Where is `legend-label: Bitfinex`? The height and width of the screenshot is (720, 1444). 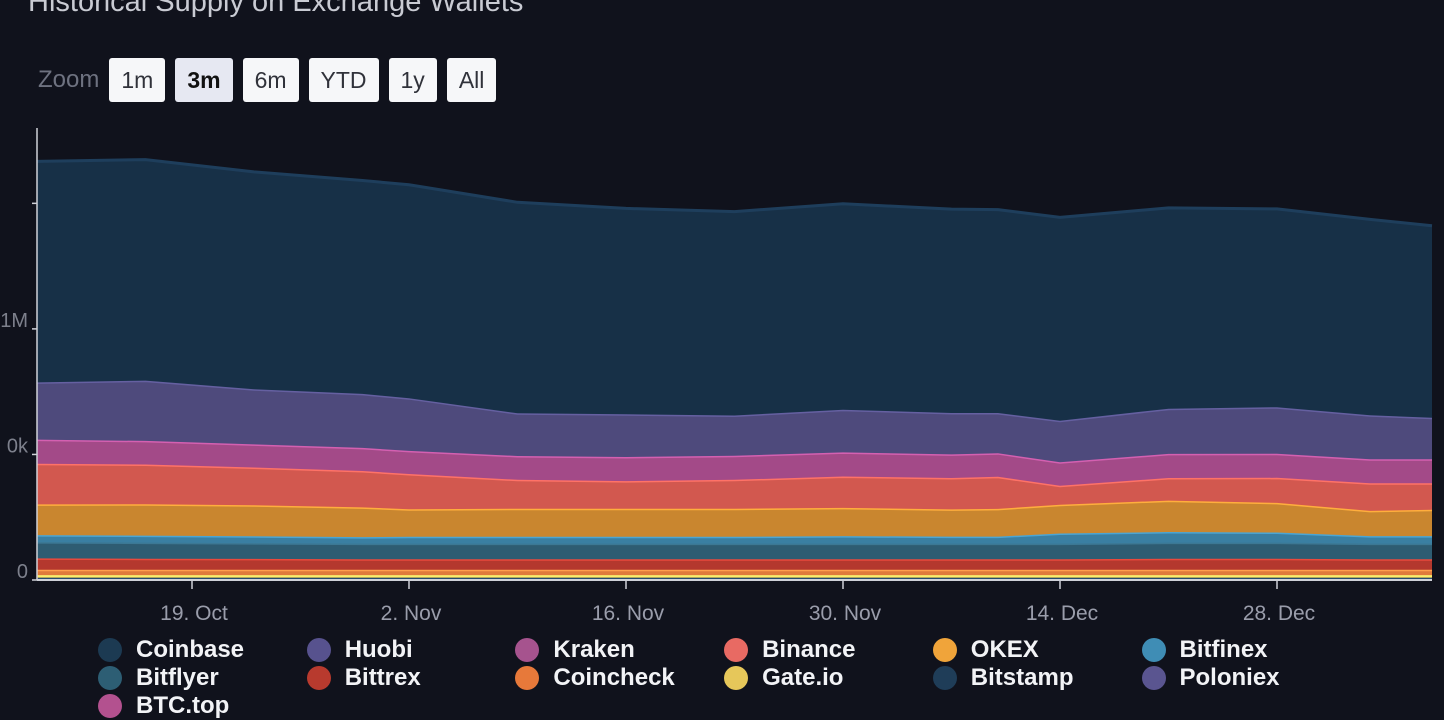 legend-label: Bitfinex is located at coordinates (1223, 649).